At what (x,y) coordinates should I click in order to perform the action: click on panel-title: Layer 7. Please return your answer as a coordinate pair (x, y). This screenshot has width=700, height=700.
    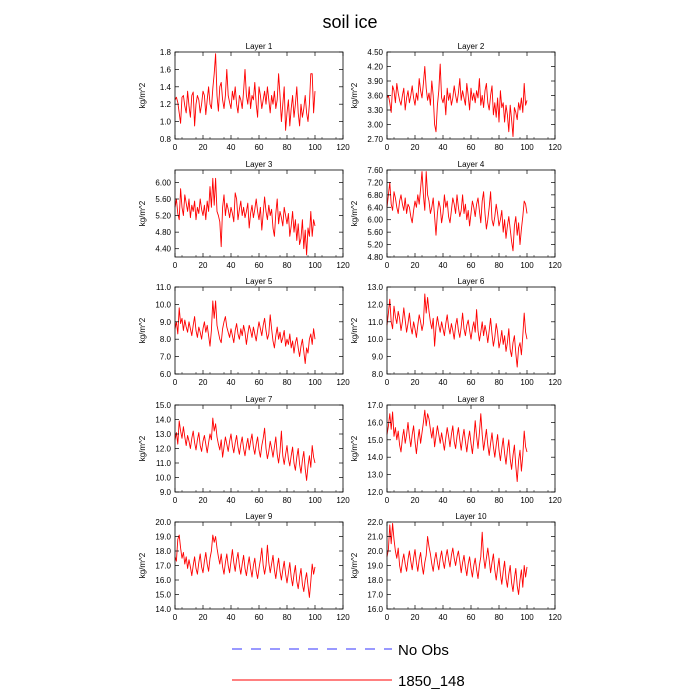
    Looking at the image, I should click on (259, 399).